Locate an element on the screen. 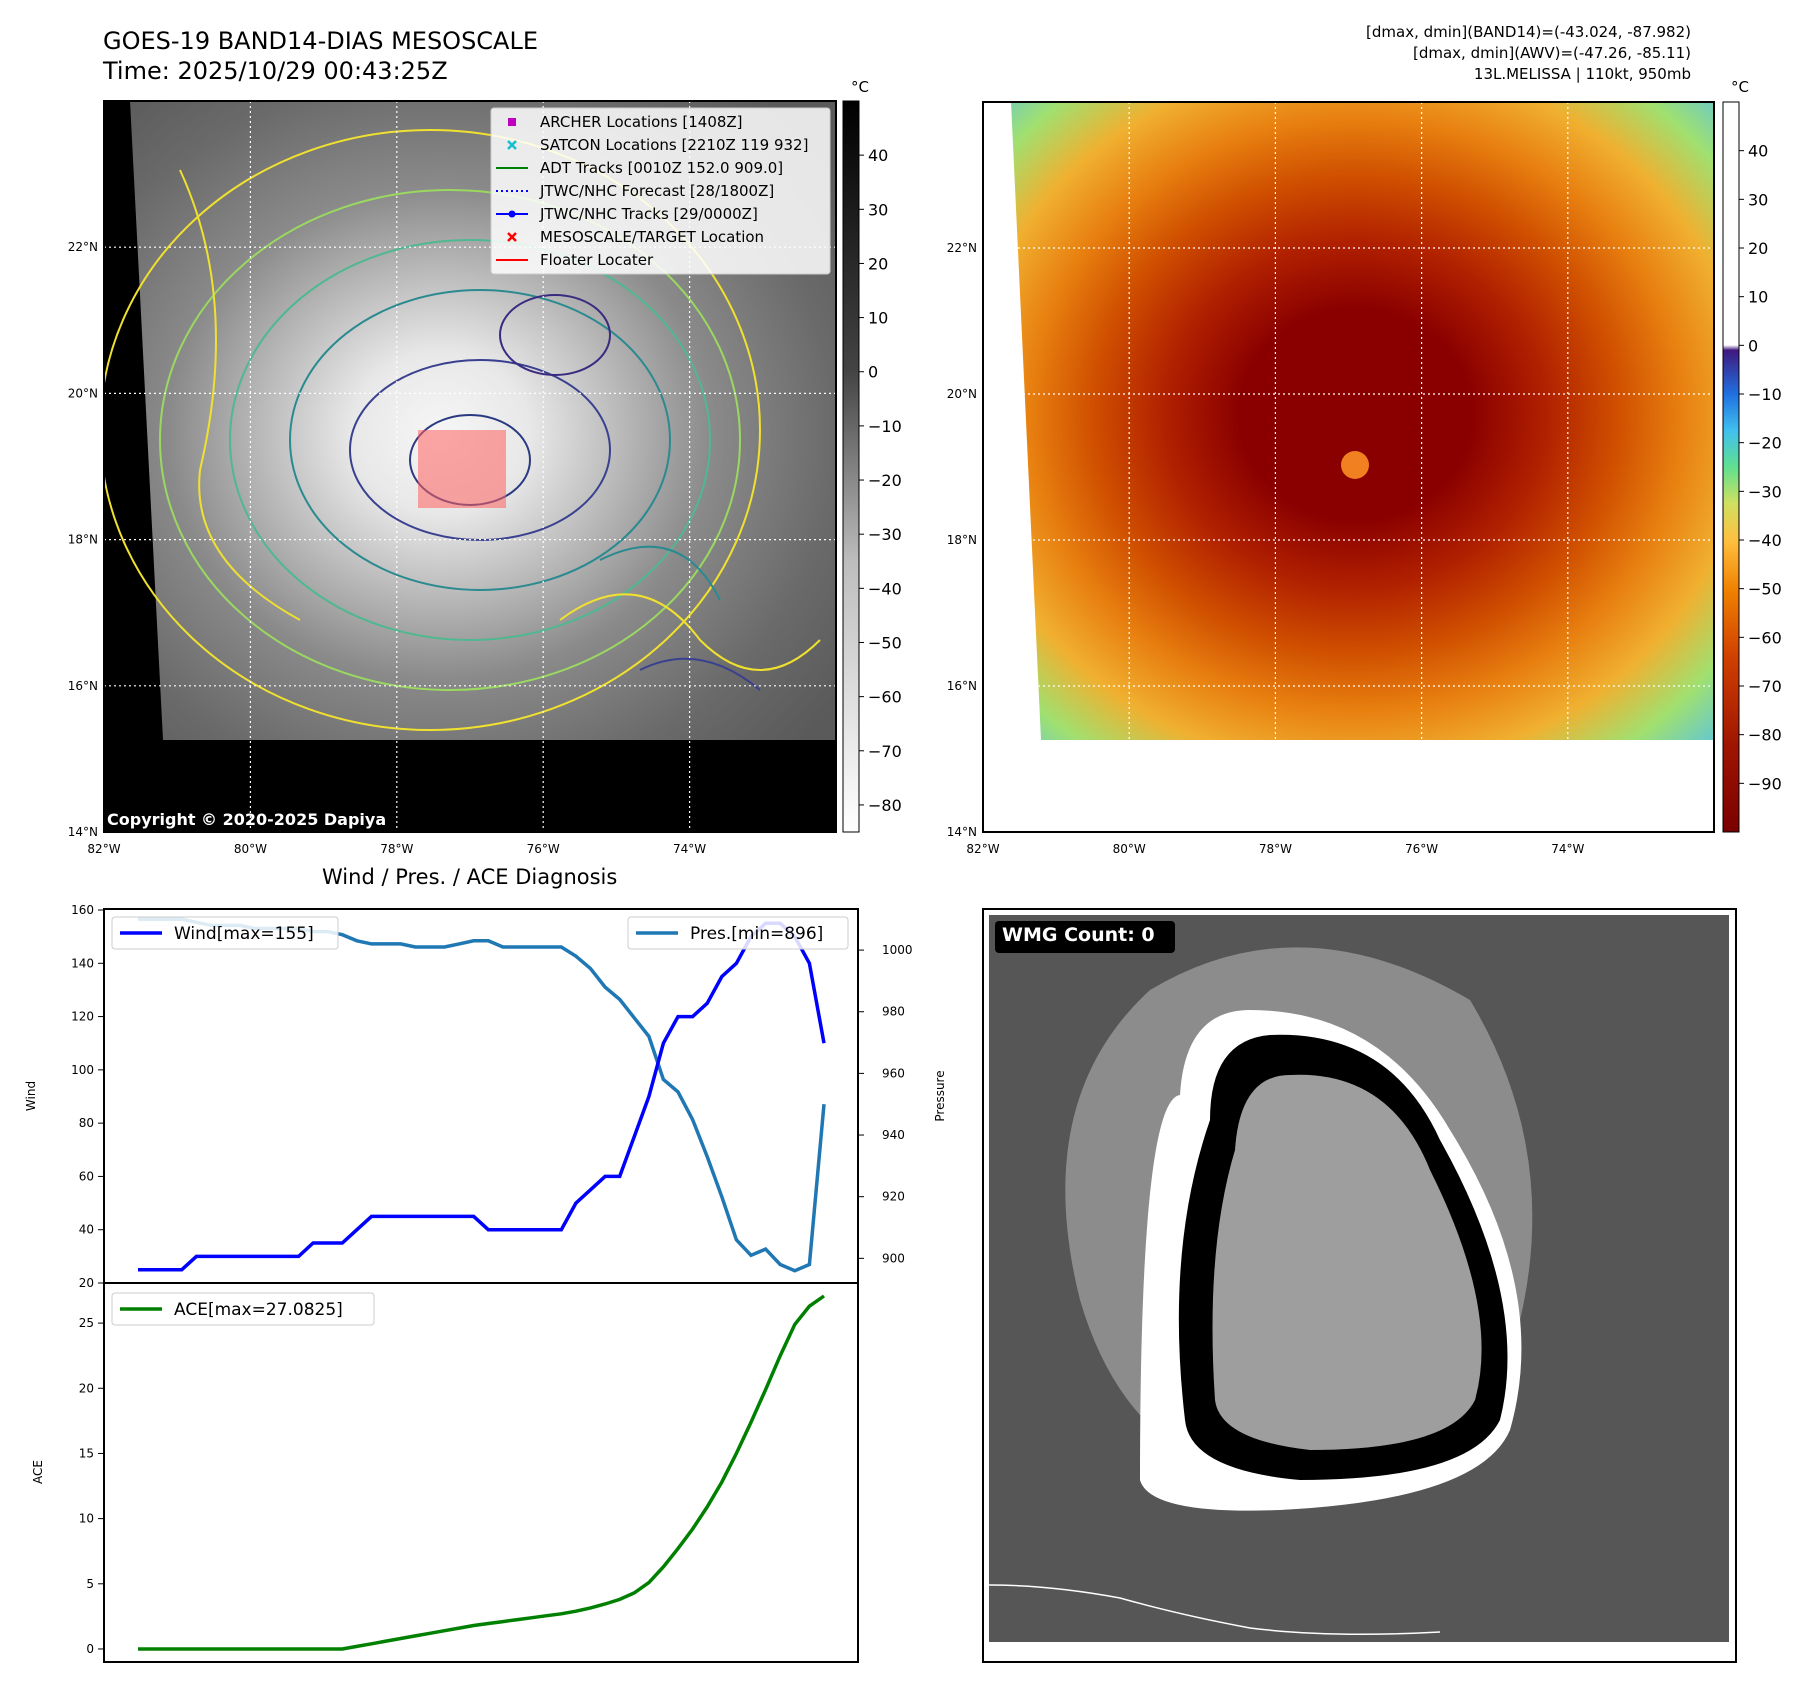 Image resolution: width=1797 pixels, height=1690 pixels. colorbar-right-tick-label: 0 is located at coordinates (1753, 345).